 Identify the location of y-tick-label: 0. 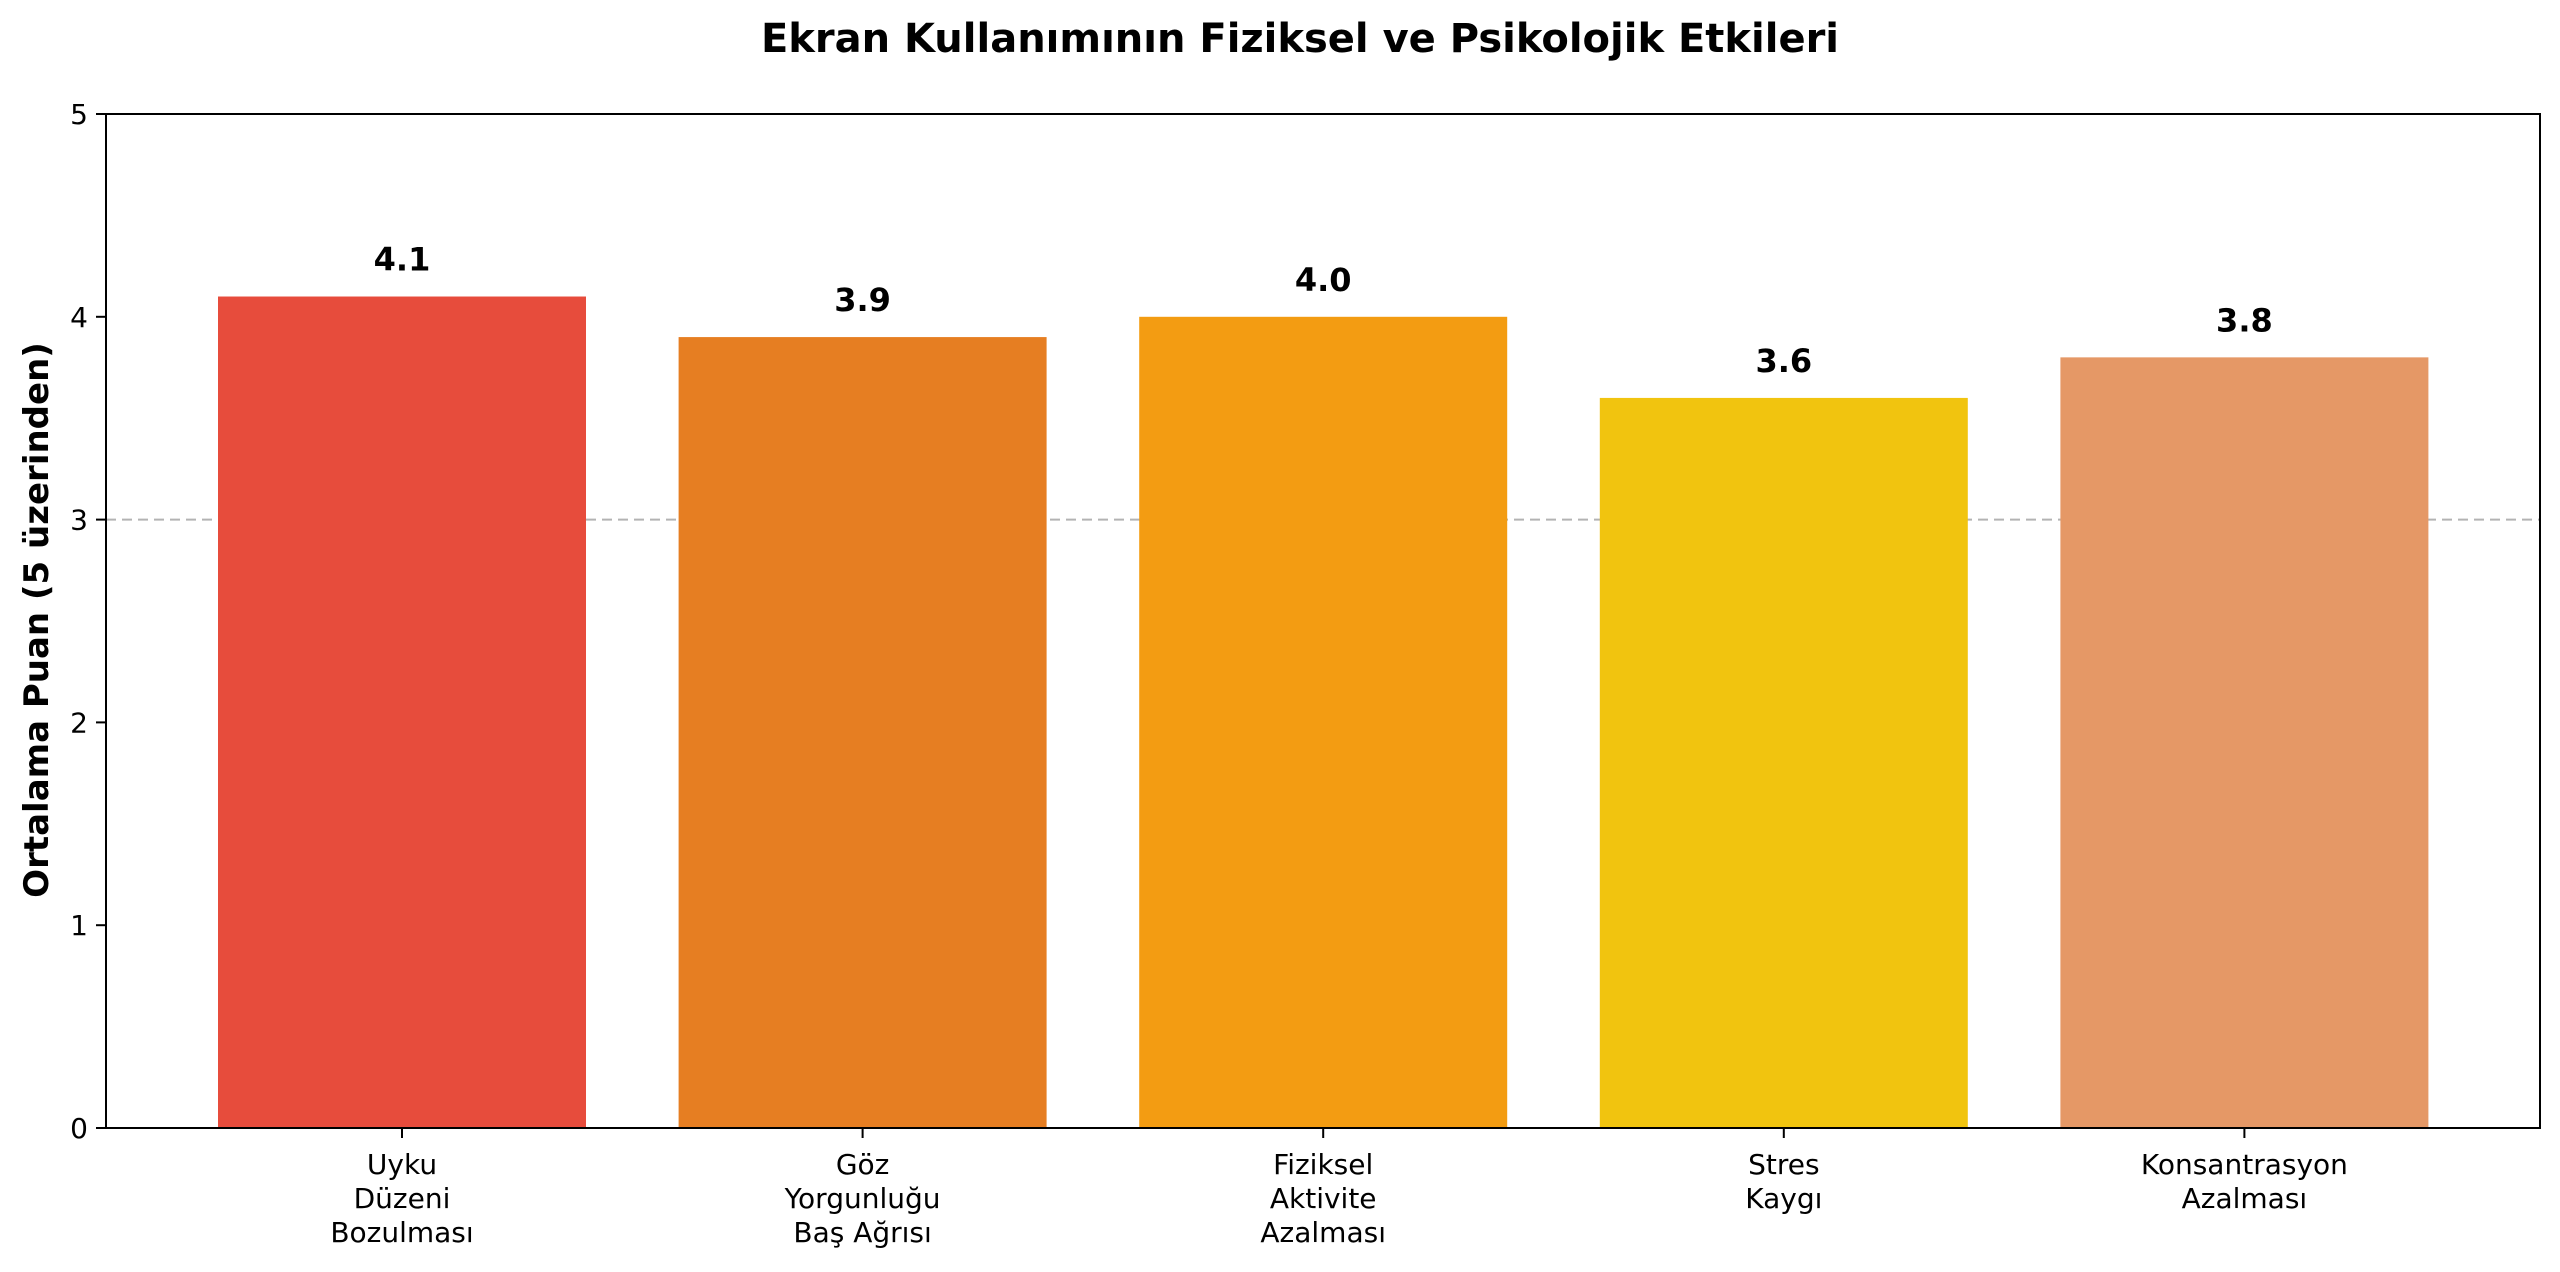
(79, 1128).